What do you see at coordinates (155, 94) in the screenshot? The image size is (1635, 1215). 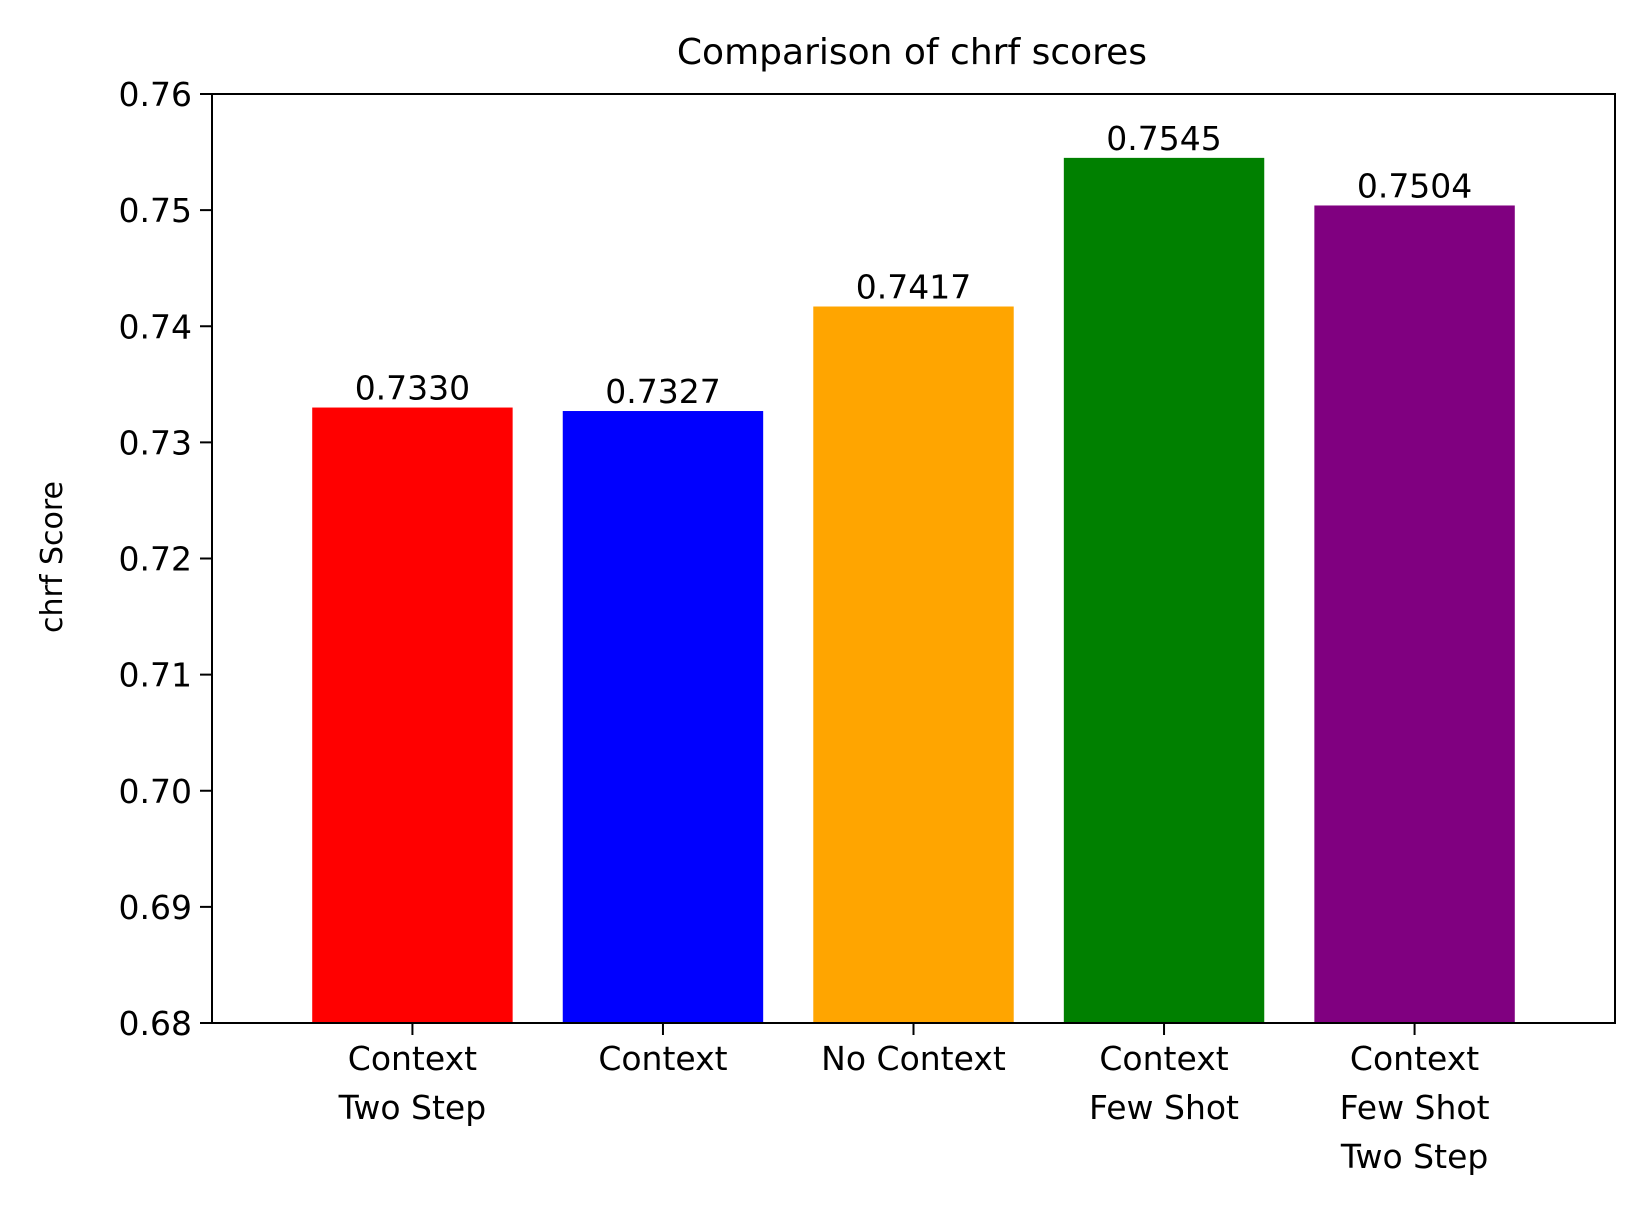 I see `y-tick-label: 0.76` at bounding box center [155, 94].